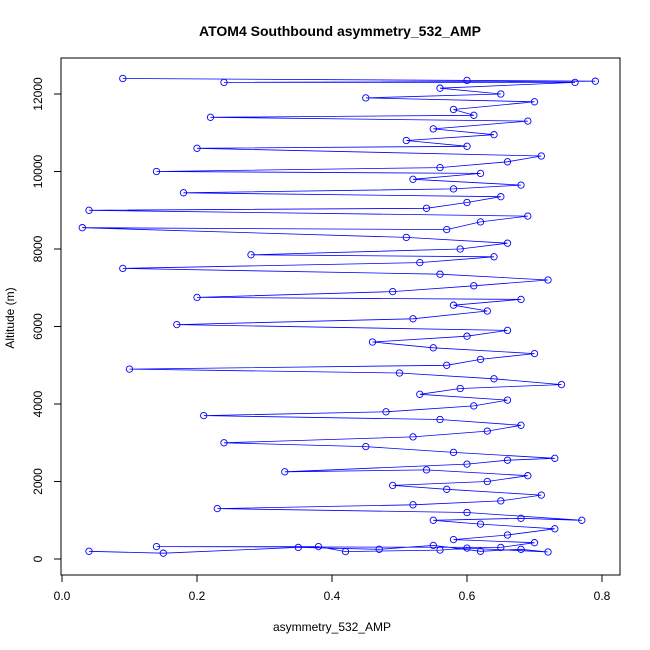 This screenshot has height=650, width=650. I want to click on chart-title: ATOM4 Southbound asymmetry_532_AMP, so click(340, 31).